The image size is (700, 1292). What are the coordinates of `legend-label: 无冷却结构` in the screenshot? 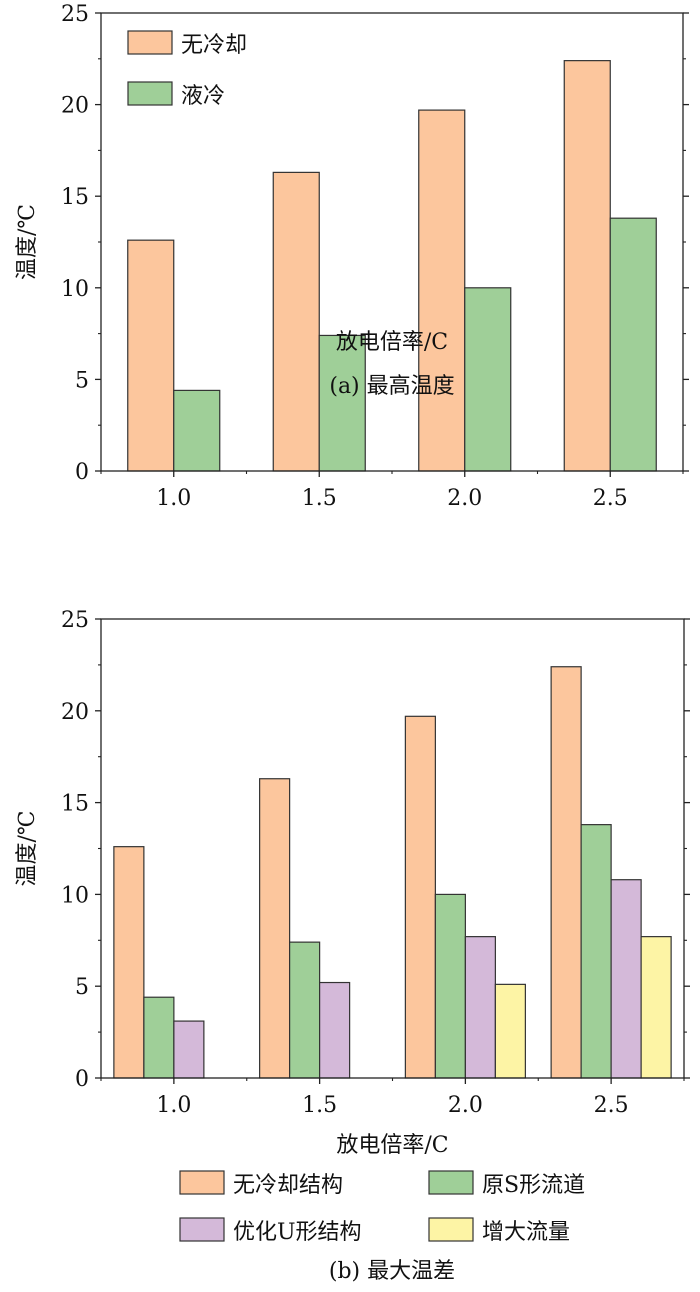 It's located at (288, 1185).